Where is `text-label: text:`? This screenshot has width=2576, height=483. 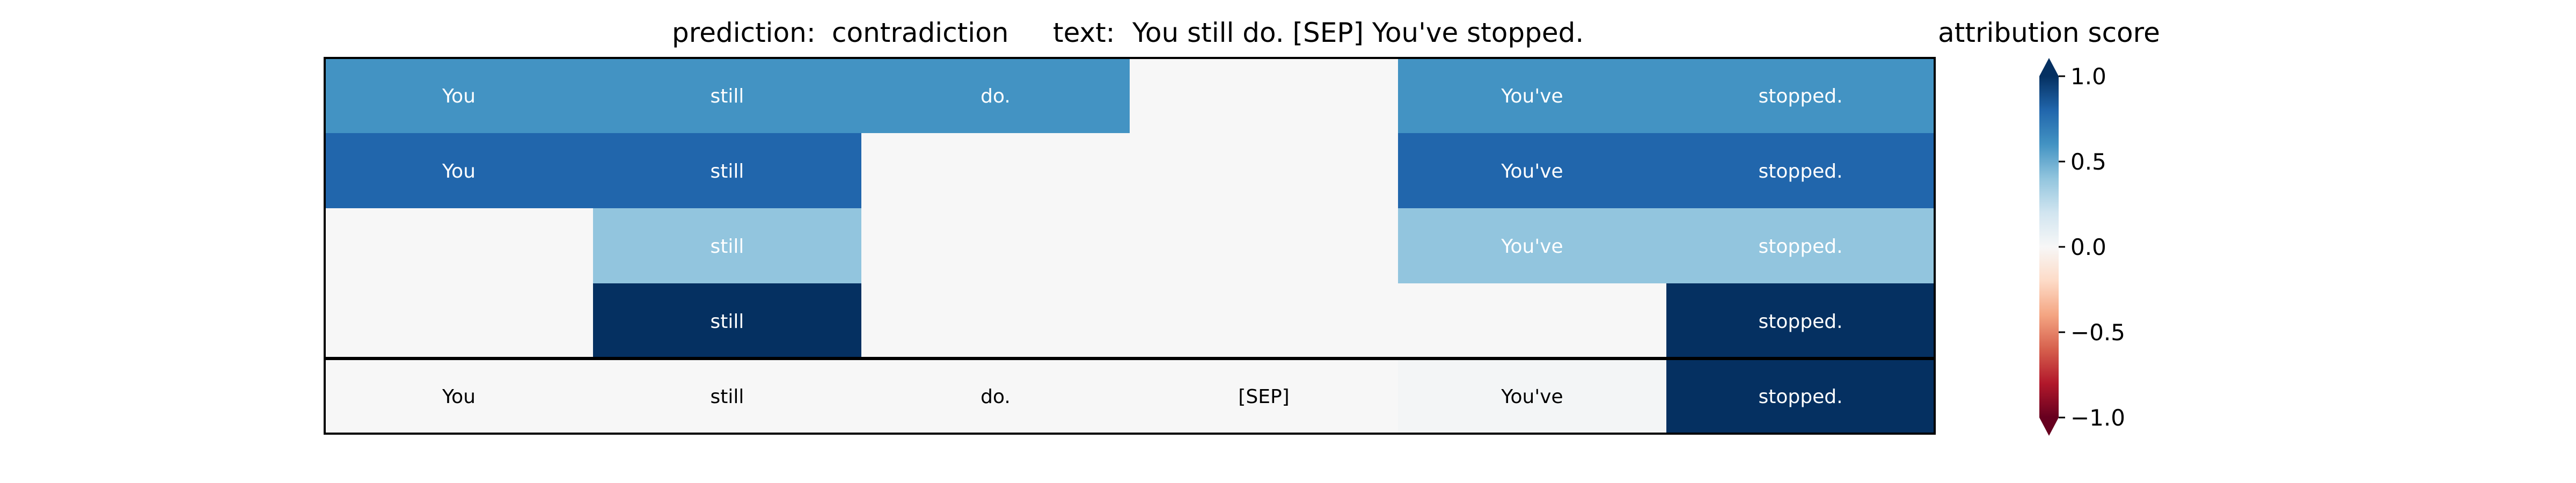
text-label: text: is located at coordinates (1084, 32).